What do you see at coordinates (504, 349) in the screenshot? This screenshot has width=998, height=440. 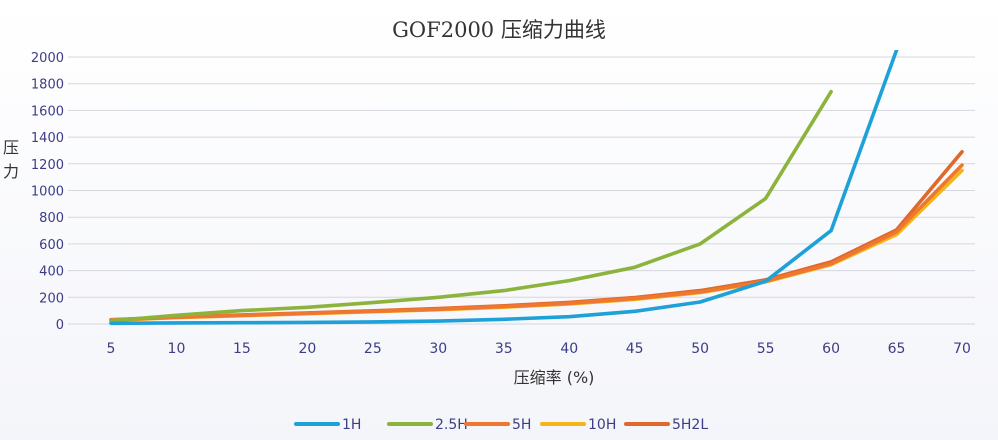 I see `x-tick-label-35: 35` at bounding box center [504, 349].